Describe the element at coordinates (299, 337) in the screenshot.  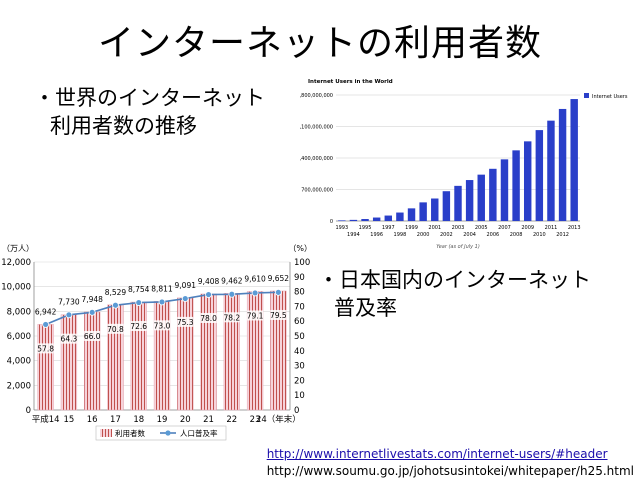
I see `japan-y-right-tick-label: 50` at that location.